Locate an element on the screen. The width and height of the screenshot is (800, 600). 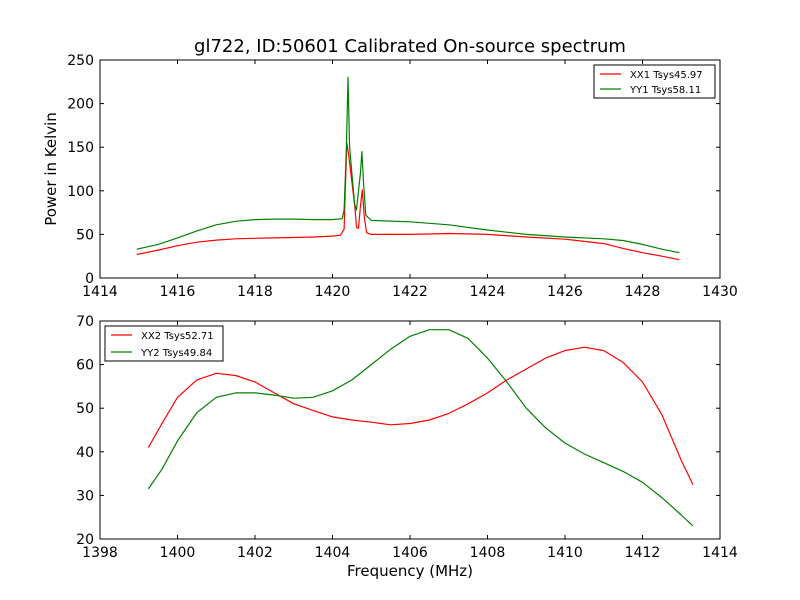
y-tick-label: 60 is located at coordinates (85, 366).